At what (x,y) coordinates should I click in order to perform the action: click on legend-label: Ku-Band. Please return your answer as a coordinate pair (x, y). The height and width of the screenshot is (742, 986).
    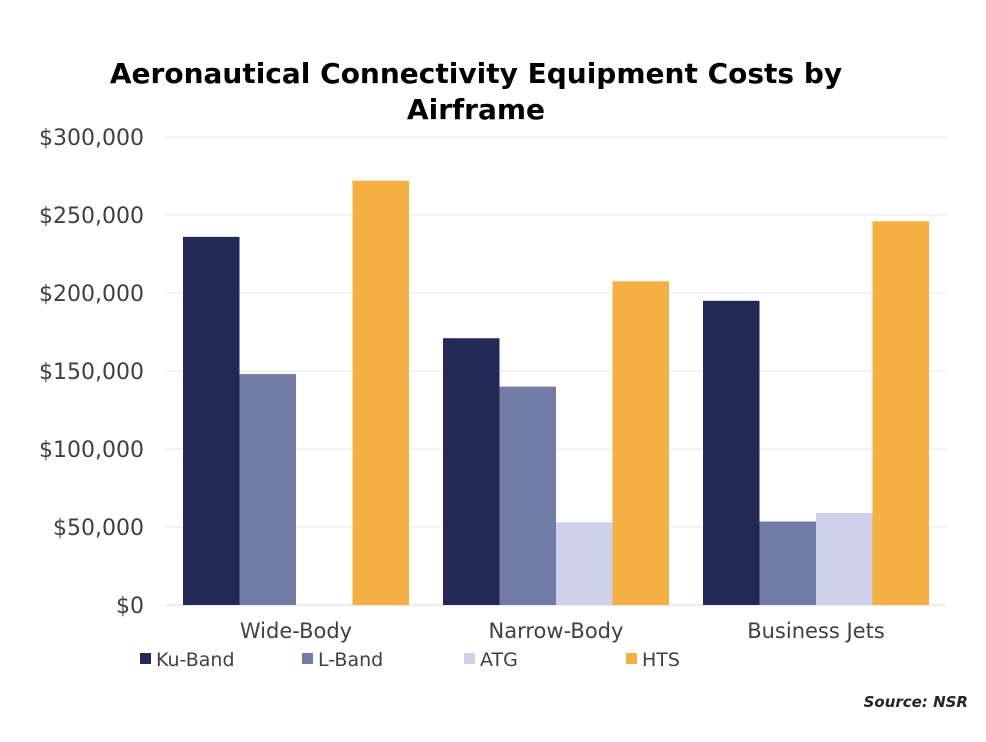
    Looking at the image, I should click on (195, 660).